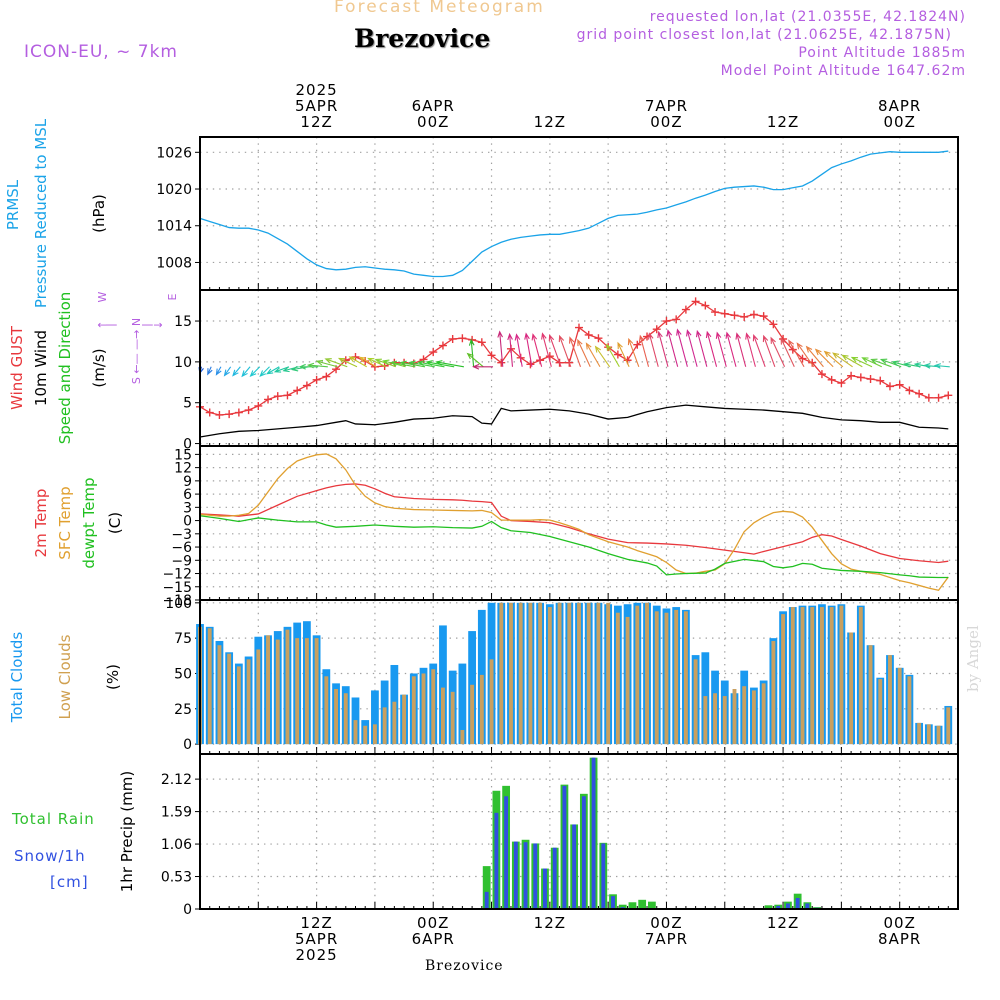 Image resolution: width=1000 pixels, height=1000 pixels. What do you see at coordinates (181, 535) in the screenshot?
I see `y-tick-label: −3` at bounding box center [181, 535].